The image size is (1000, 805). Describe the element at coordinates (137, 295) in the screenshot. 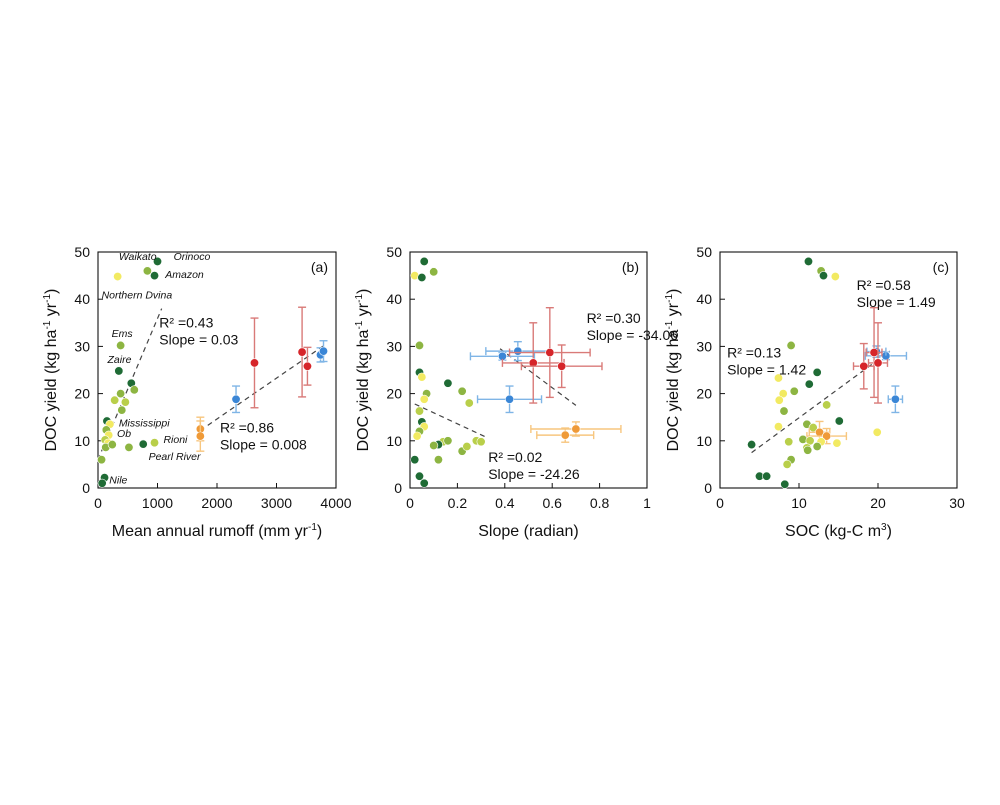

I see `river-label: Northern Dvina` at that location.